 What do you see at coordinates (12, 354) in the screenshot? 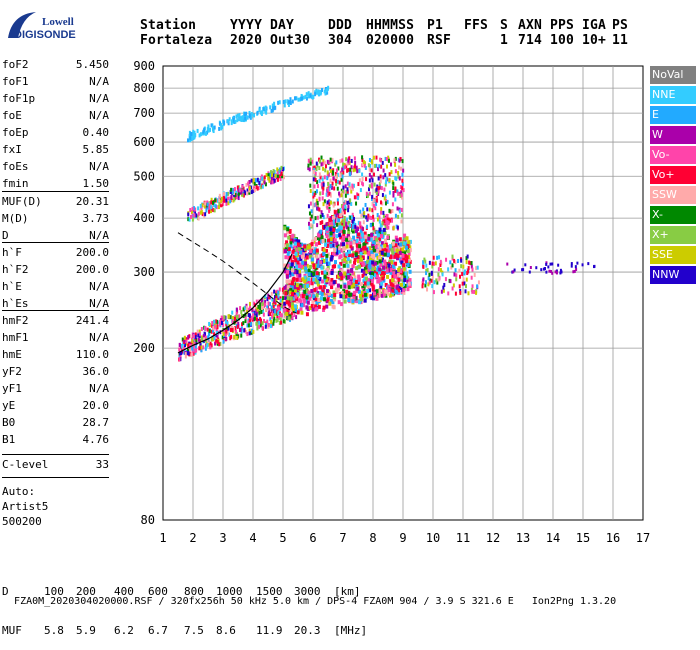
I see `param-name: hmE` at bounding box center [12, 354].